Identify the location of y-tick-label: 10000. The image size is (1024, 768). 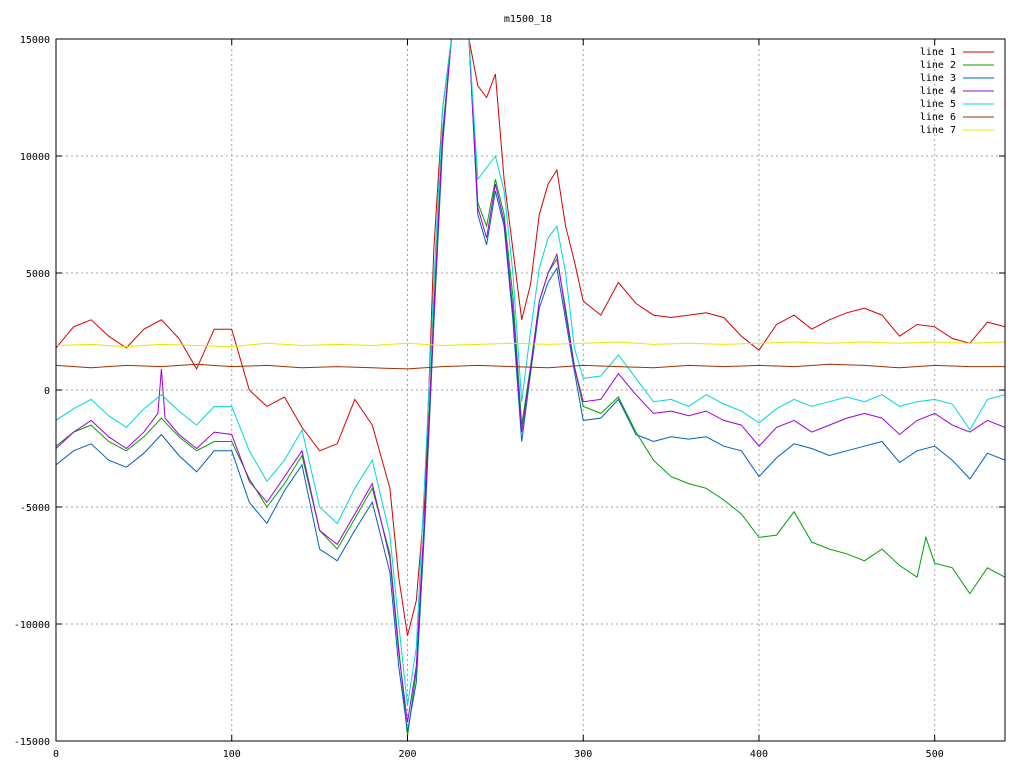
(35, 157).